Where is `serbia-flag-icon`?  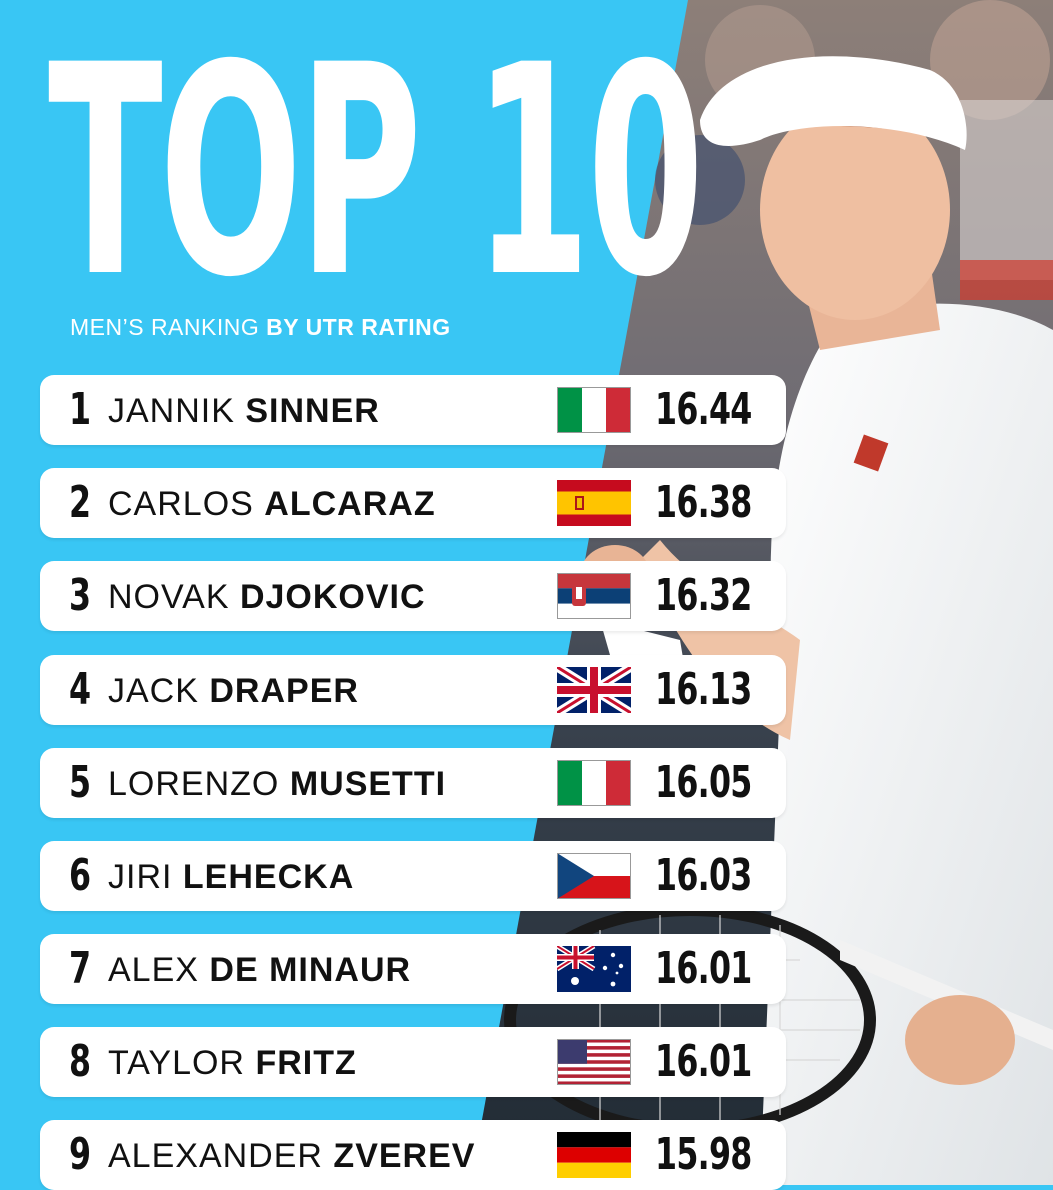
serbia-flag-icon is located at coordinates (594, 596).